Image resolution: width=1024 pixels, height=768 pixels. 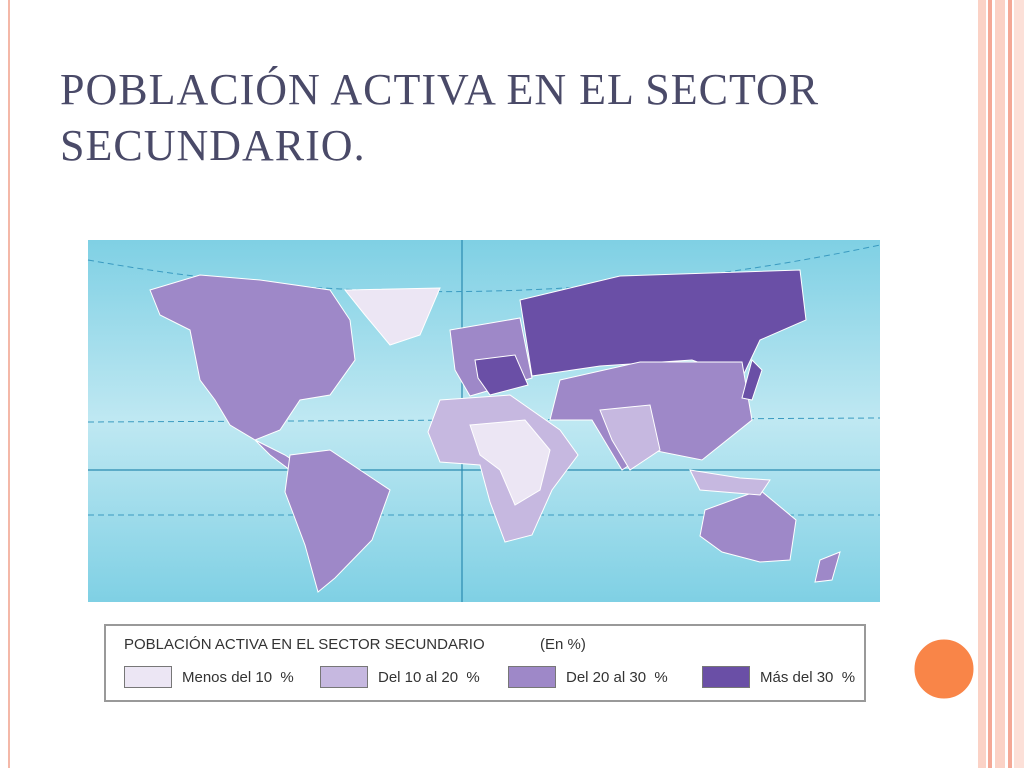 What do you see at coordinates (617, 677) in the screenshot?
I see `legend-label: Del 20 al 30 %` at bounding box center [617, 677].